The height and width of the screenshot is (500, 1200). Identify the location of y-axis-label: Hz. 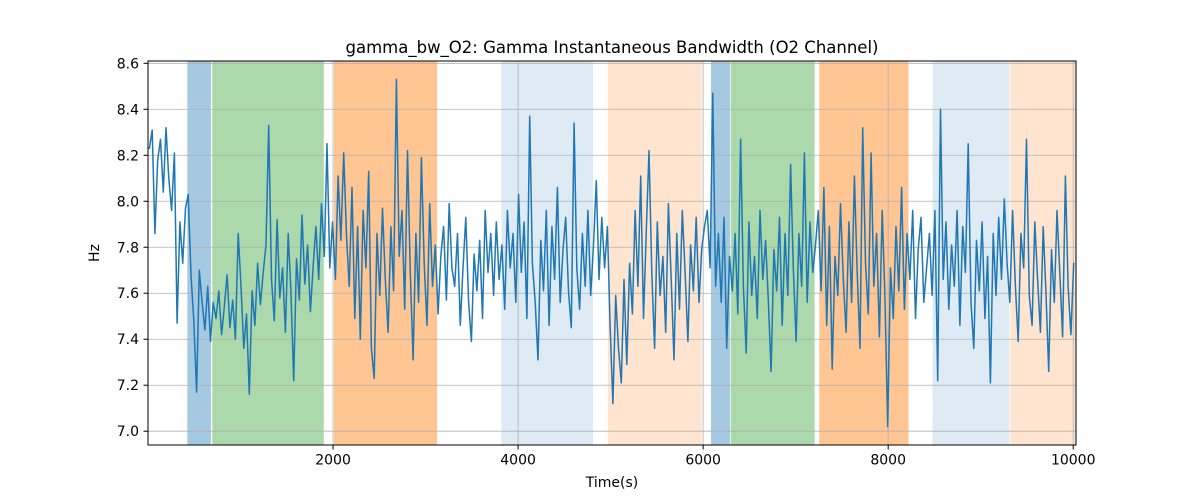
(95, 253).